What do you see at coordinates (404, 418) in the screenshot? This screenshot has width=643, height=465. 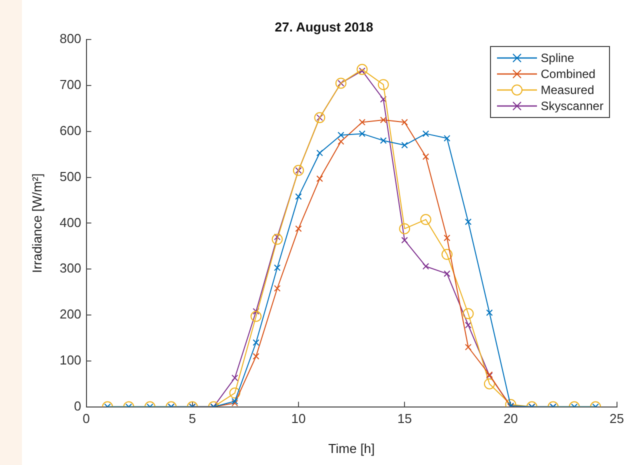 I see `x-tick-label: 15` at bounding box center [404, 418].